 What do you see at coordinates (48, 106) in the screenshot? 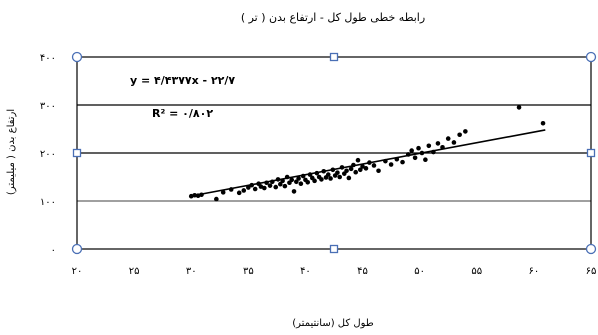
I see `y-tick-label: ۳۰۰` at bounding box center [48, 106].